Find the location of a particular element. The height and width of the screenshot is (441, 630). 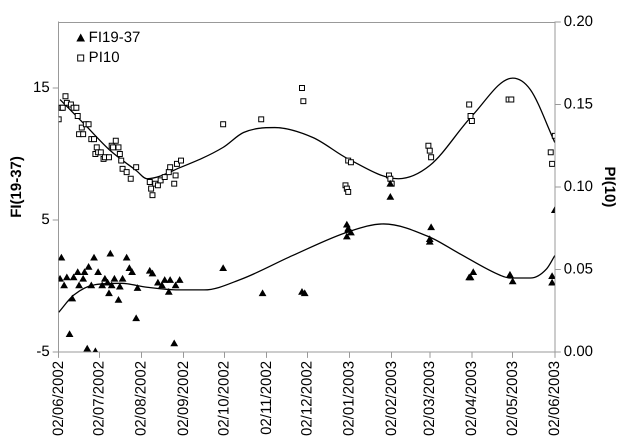

x-tick-label: 02/06/2002 is located at coordinates (58, 398).